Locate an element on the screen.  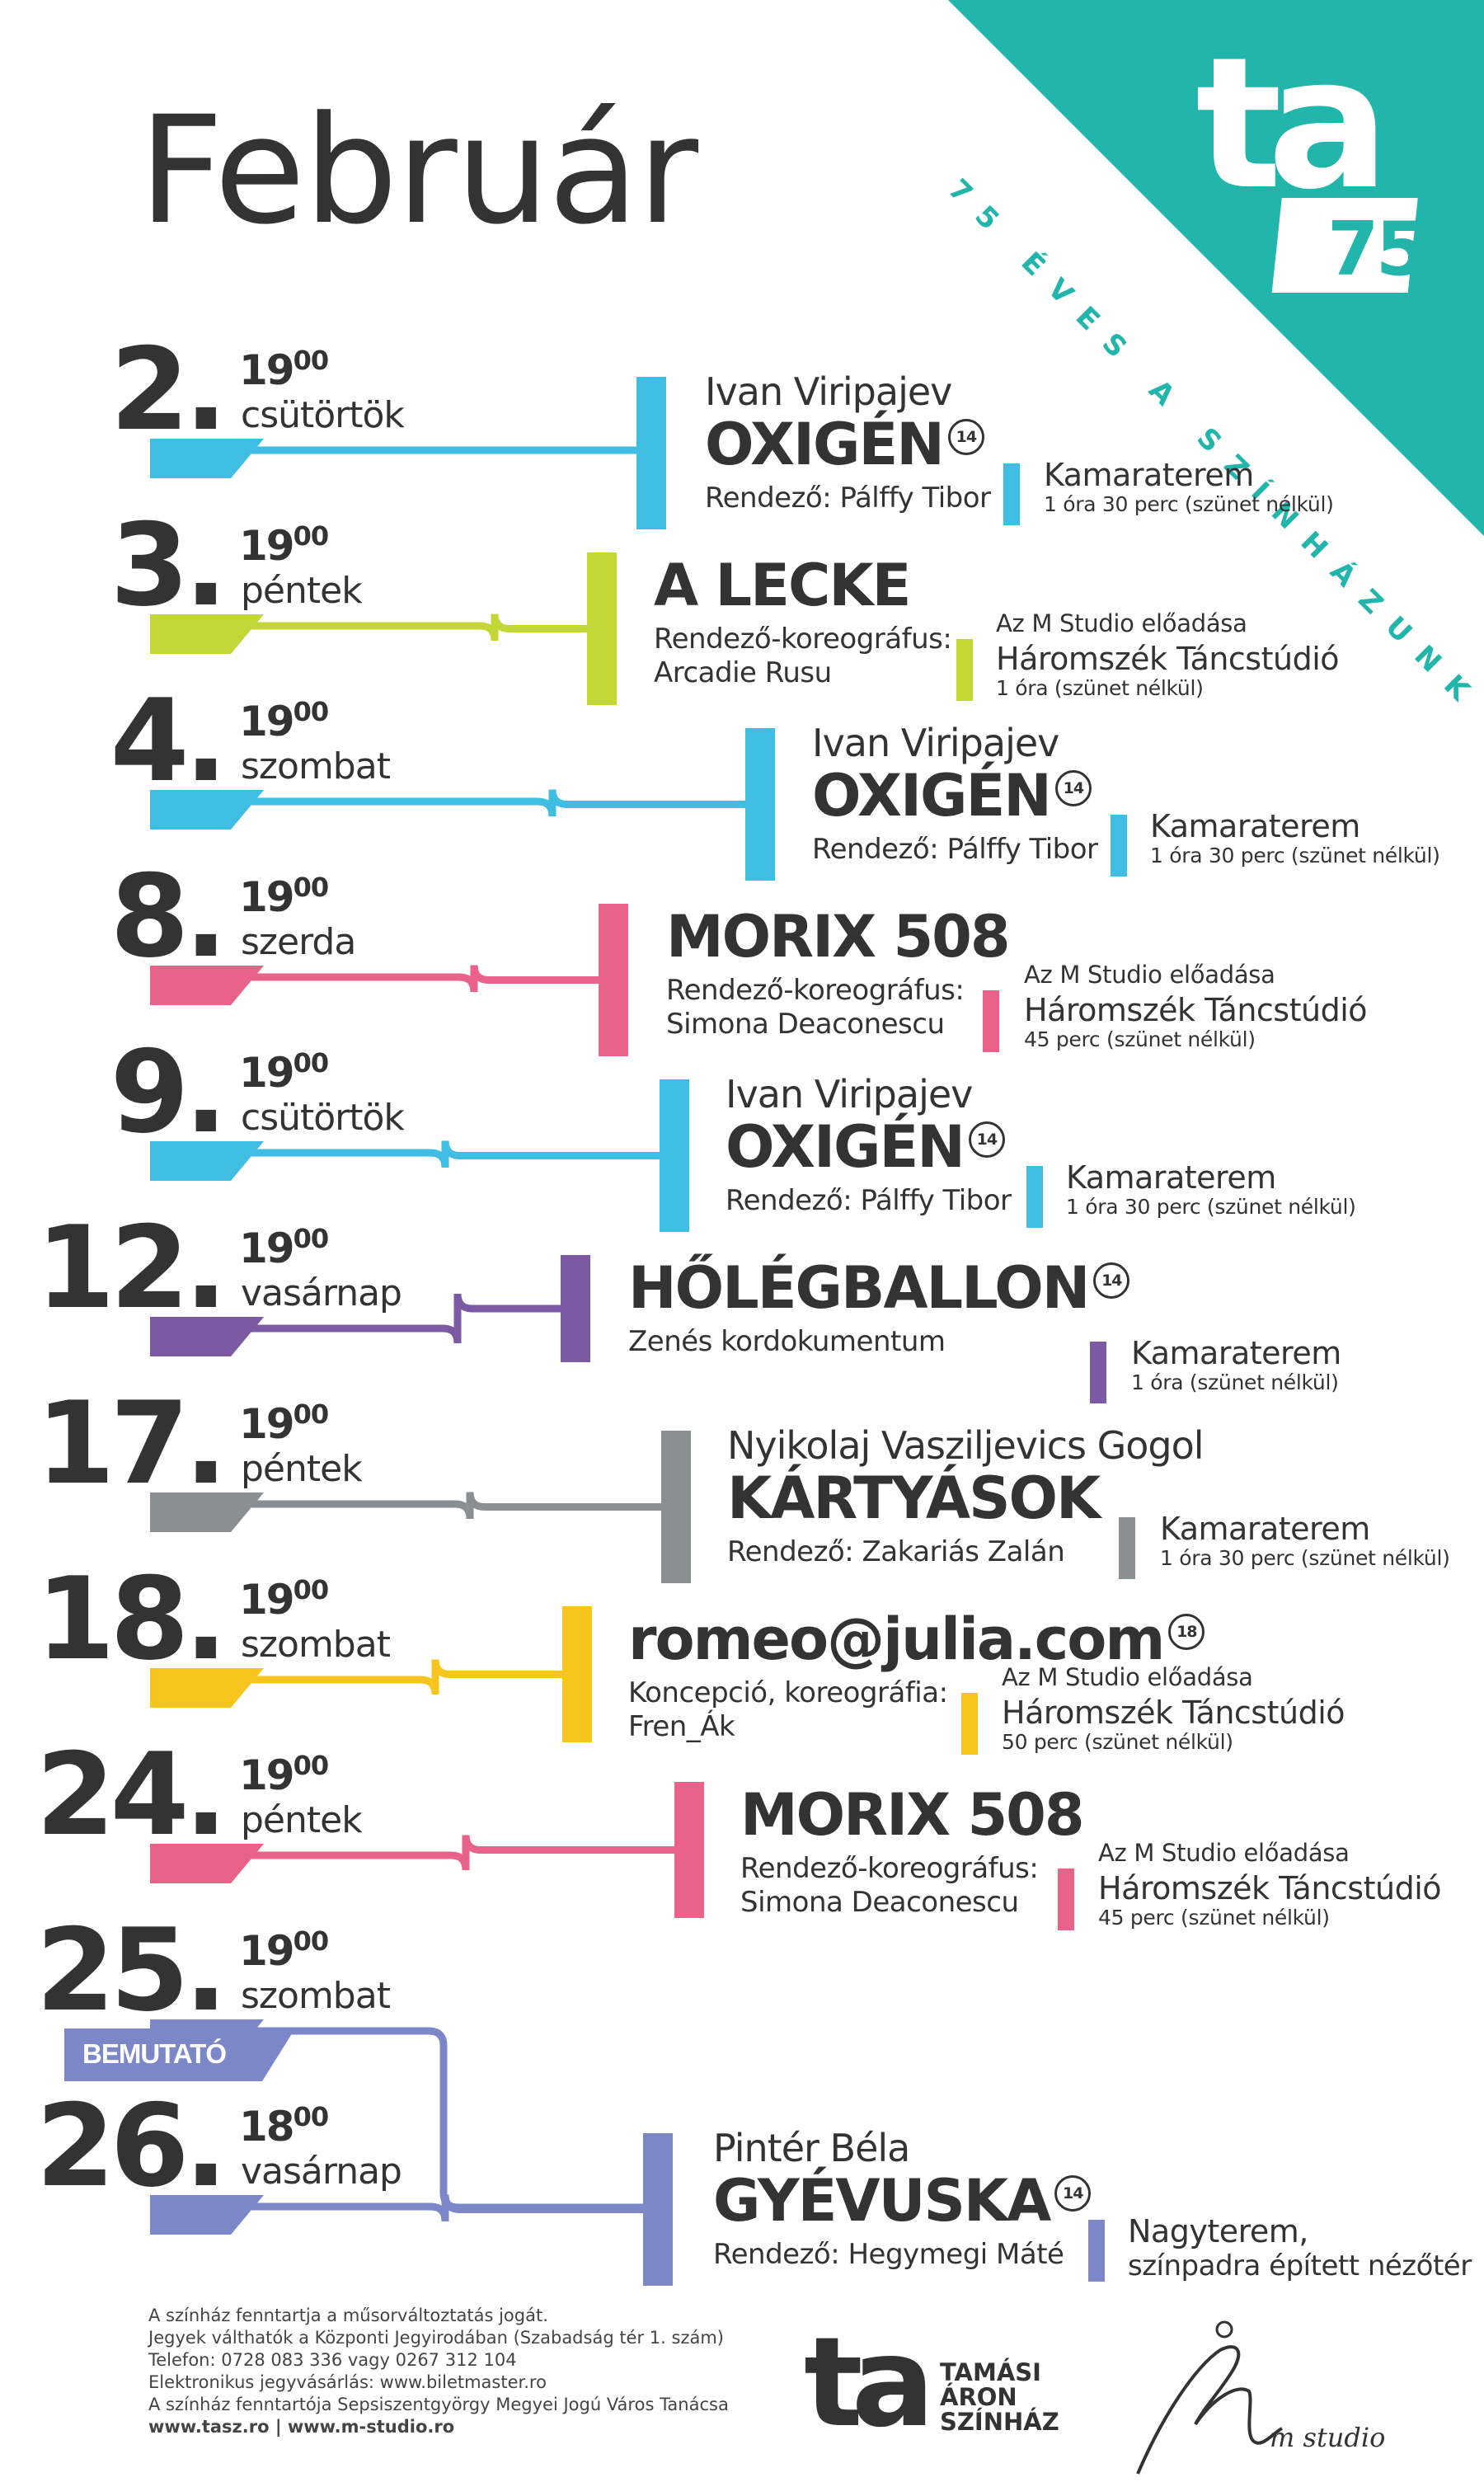
play-title: A LECKE is located at coordinates (782, 585).